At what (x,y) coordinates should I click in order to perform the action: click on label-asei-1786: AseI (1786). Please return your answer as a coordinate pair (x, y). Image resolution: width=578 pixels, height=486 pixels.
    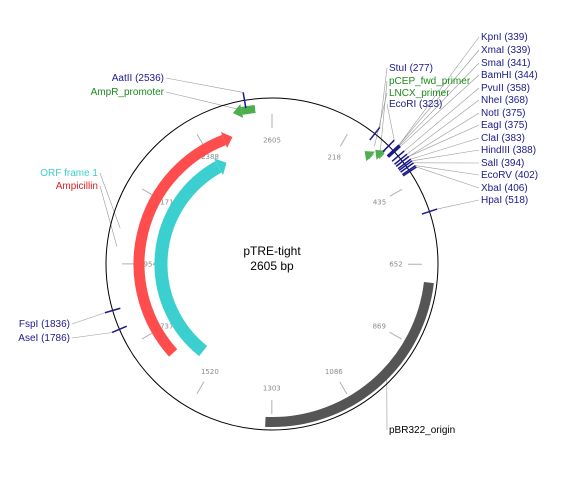
    Looking at the image, I should click on (44, 338).